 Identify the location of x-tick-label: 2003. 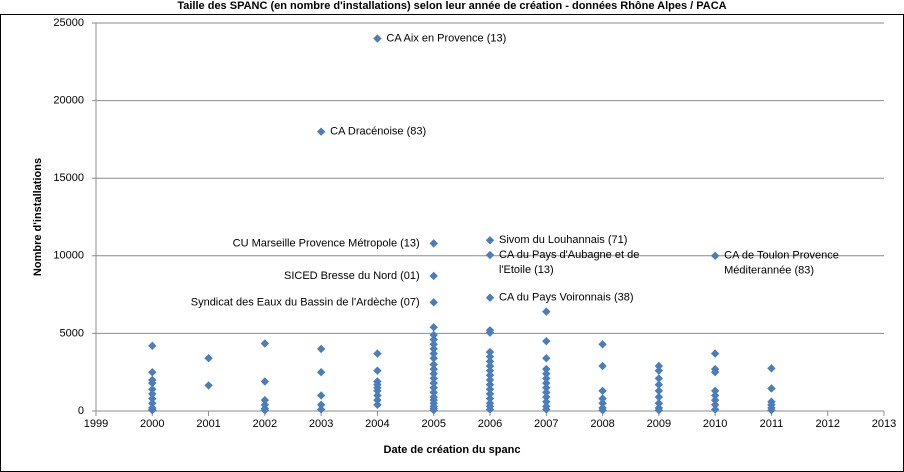
(321, 424).